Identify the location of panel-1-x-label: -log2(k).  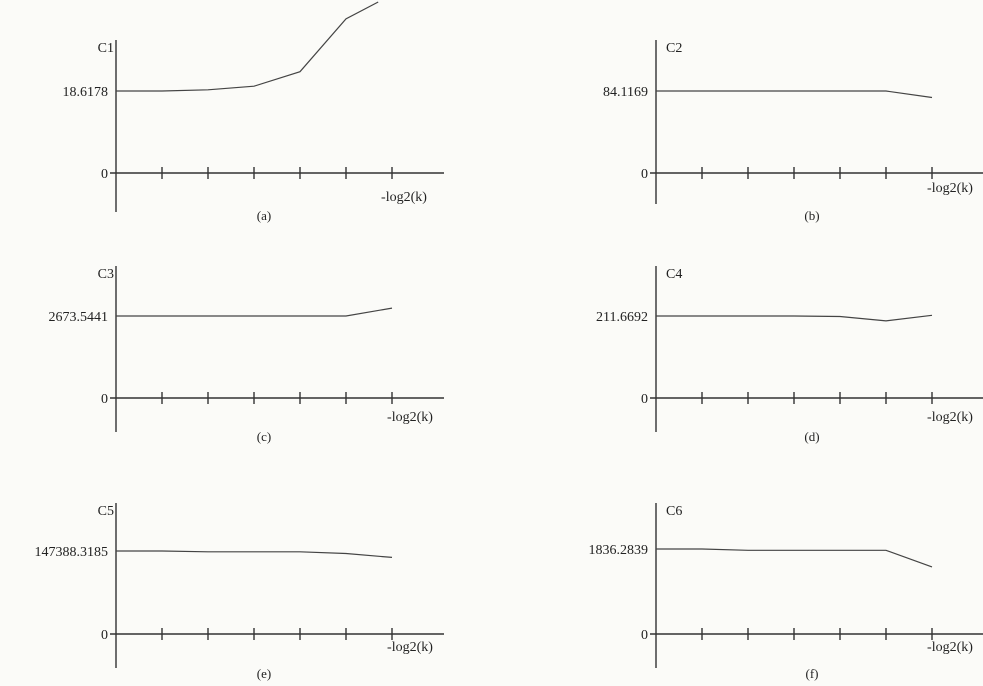
(404, 197).